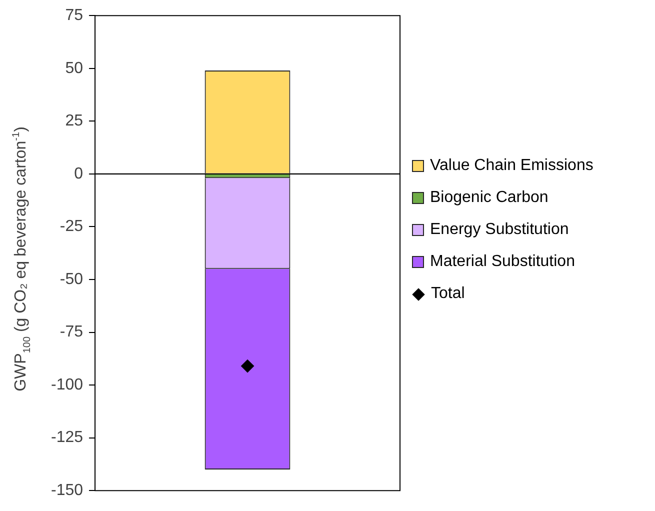 The image size is (655, 511). I want to click on legend-label: Total, so click(448, 294).